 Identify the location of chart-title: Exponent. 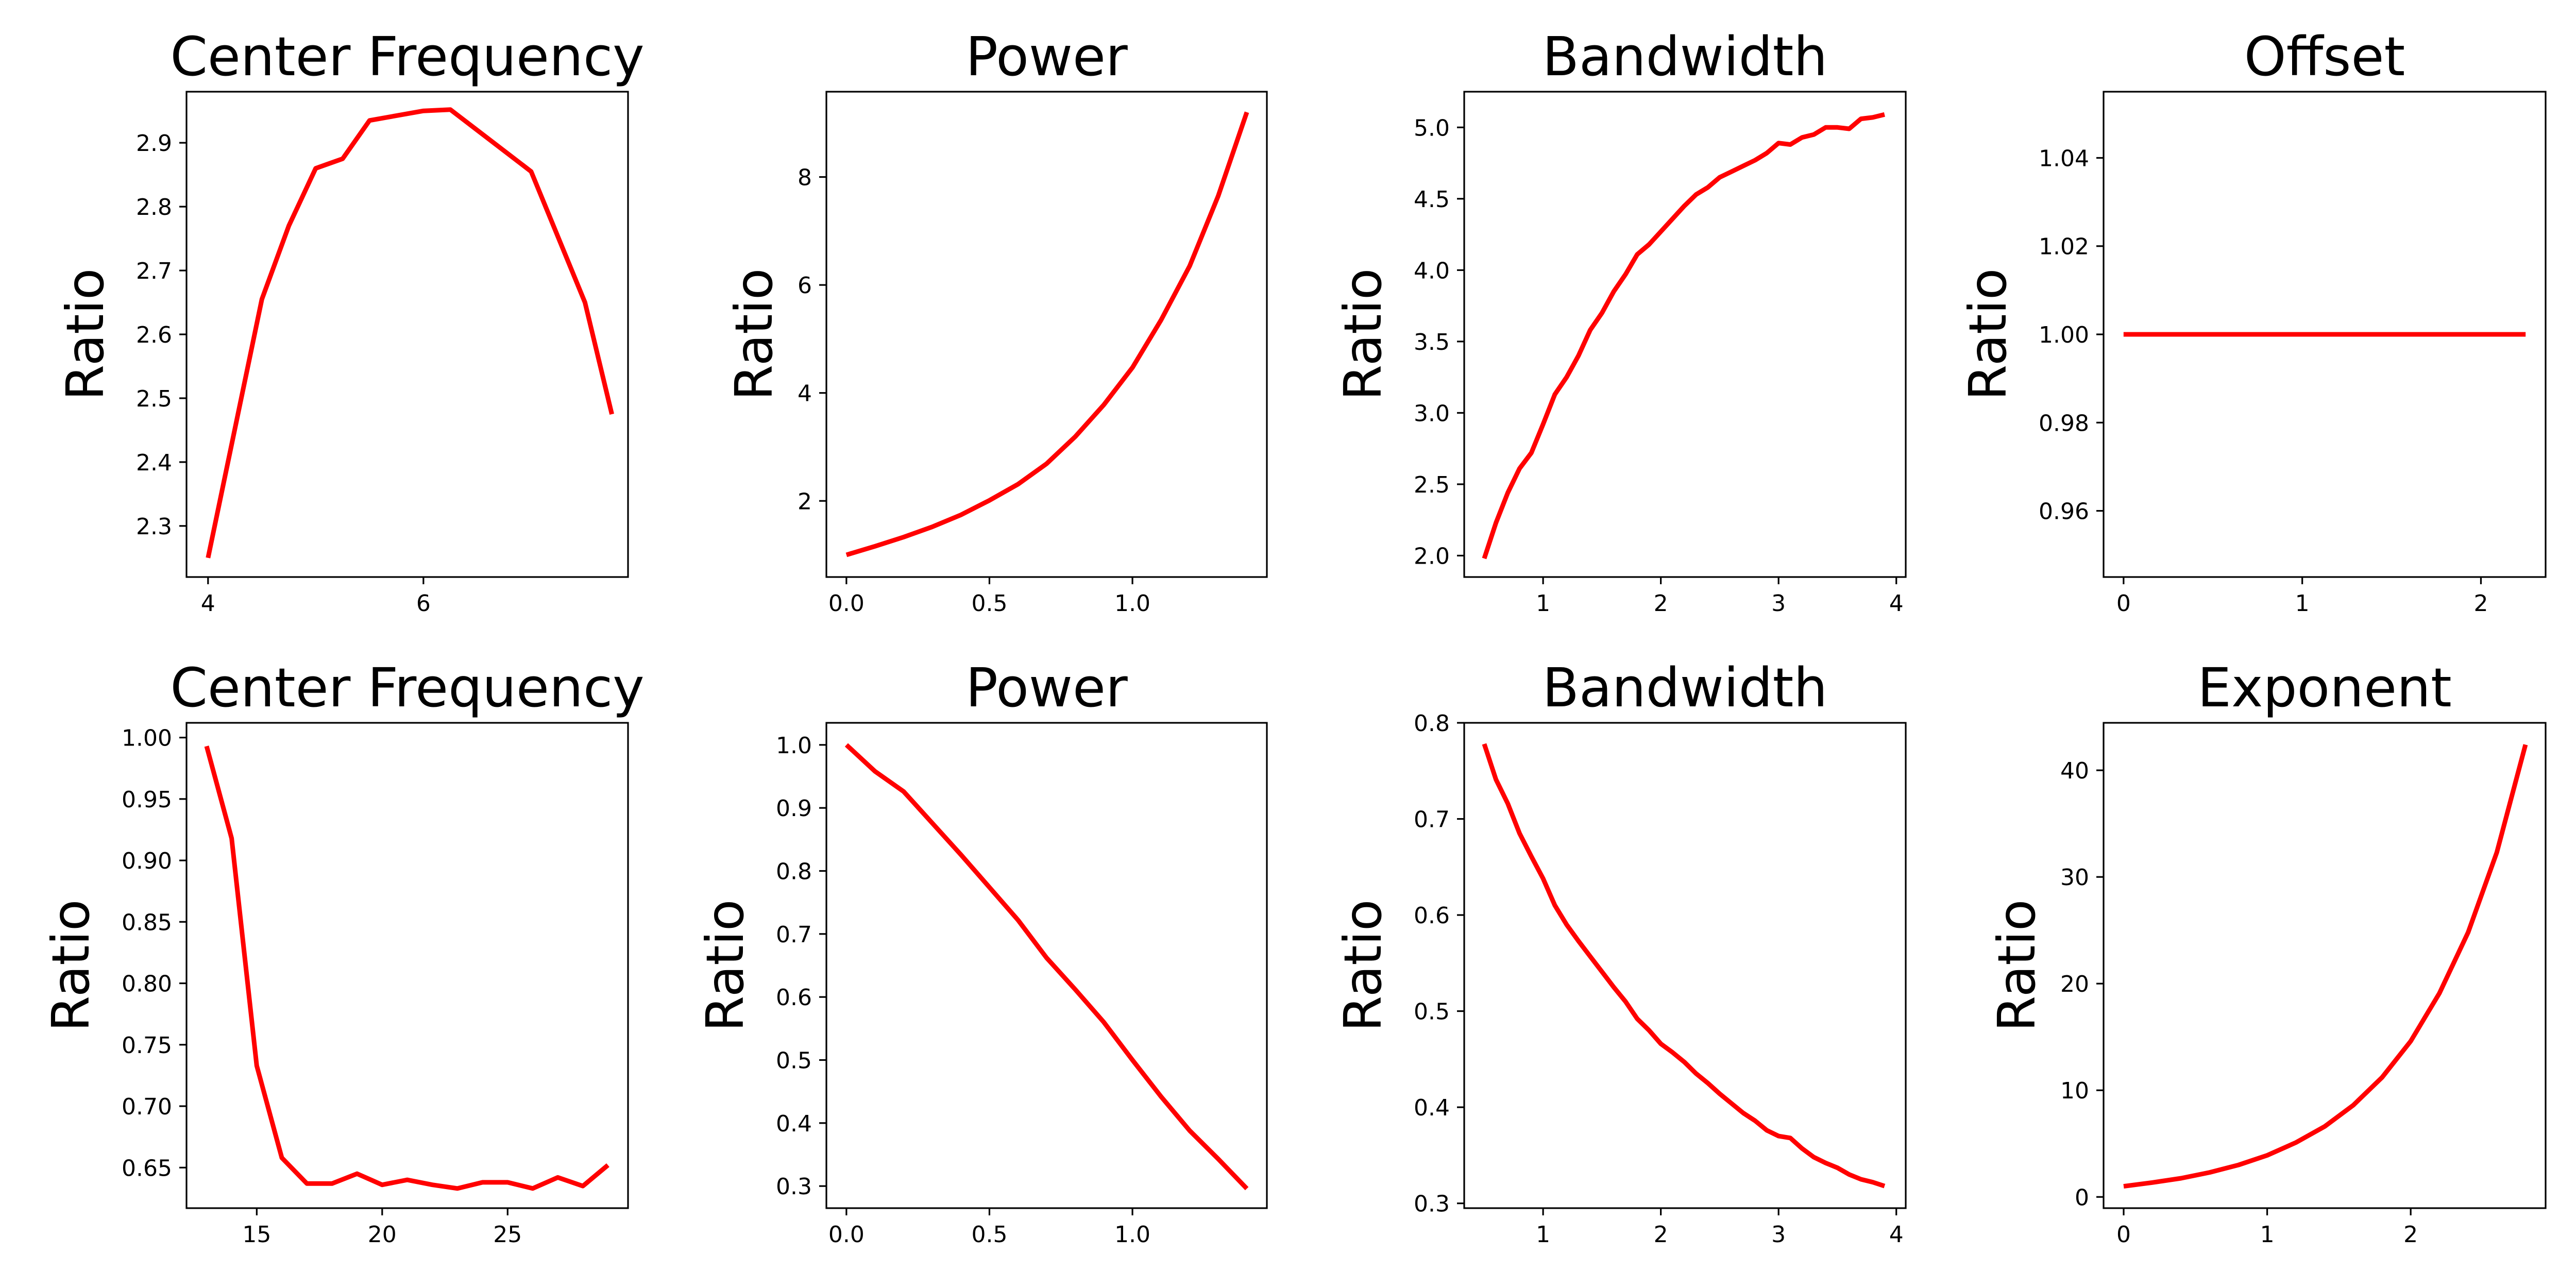
(2324, 687).